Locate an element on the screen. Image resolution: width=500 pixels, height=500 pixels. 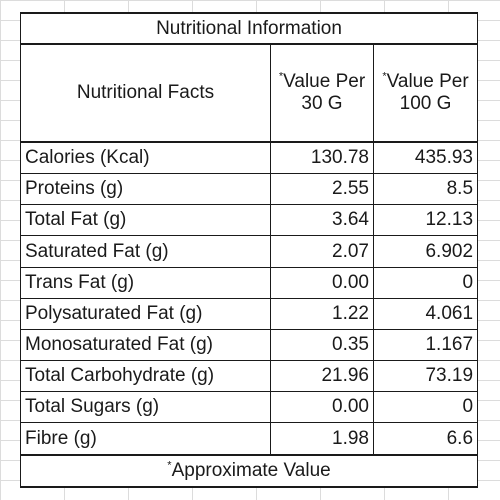
table-row: Total Fat (g) 3.64 12.13 is located at coordinates (249, 220).